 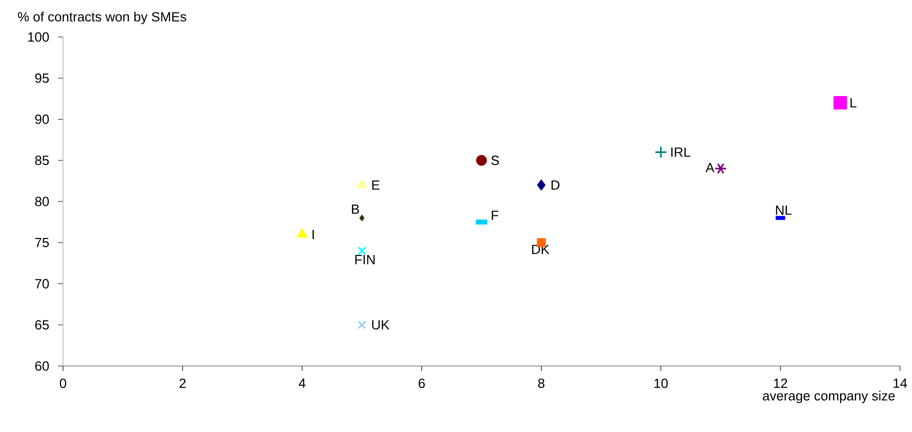 What do you see at coordinates (661, 383) in the screenshot?
I see `x-tick-label: 10` at bounding box center [661, 383].